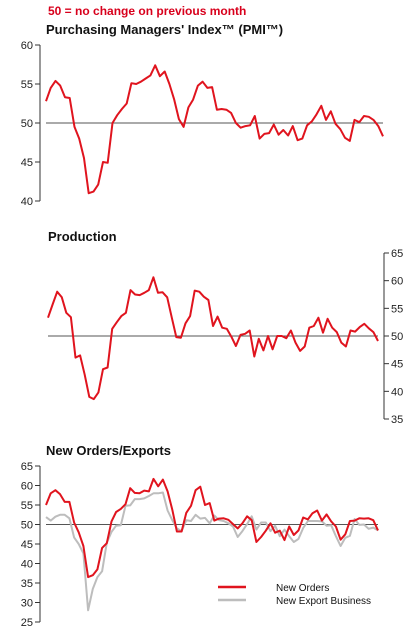 The image size is (420, 634). Describe the element at coordinates (27, 124) in the screenshot. I see `pmi-y-tick-label: 50` at that location.